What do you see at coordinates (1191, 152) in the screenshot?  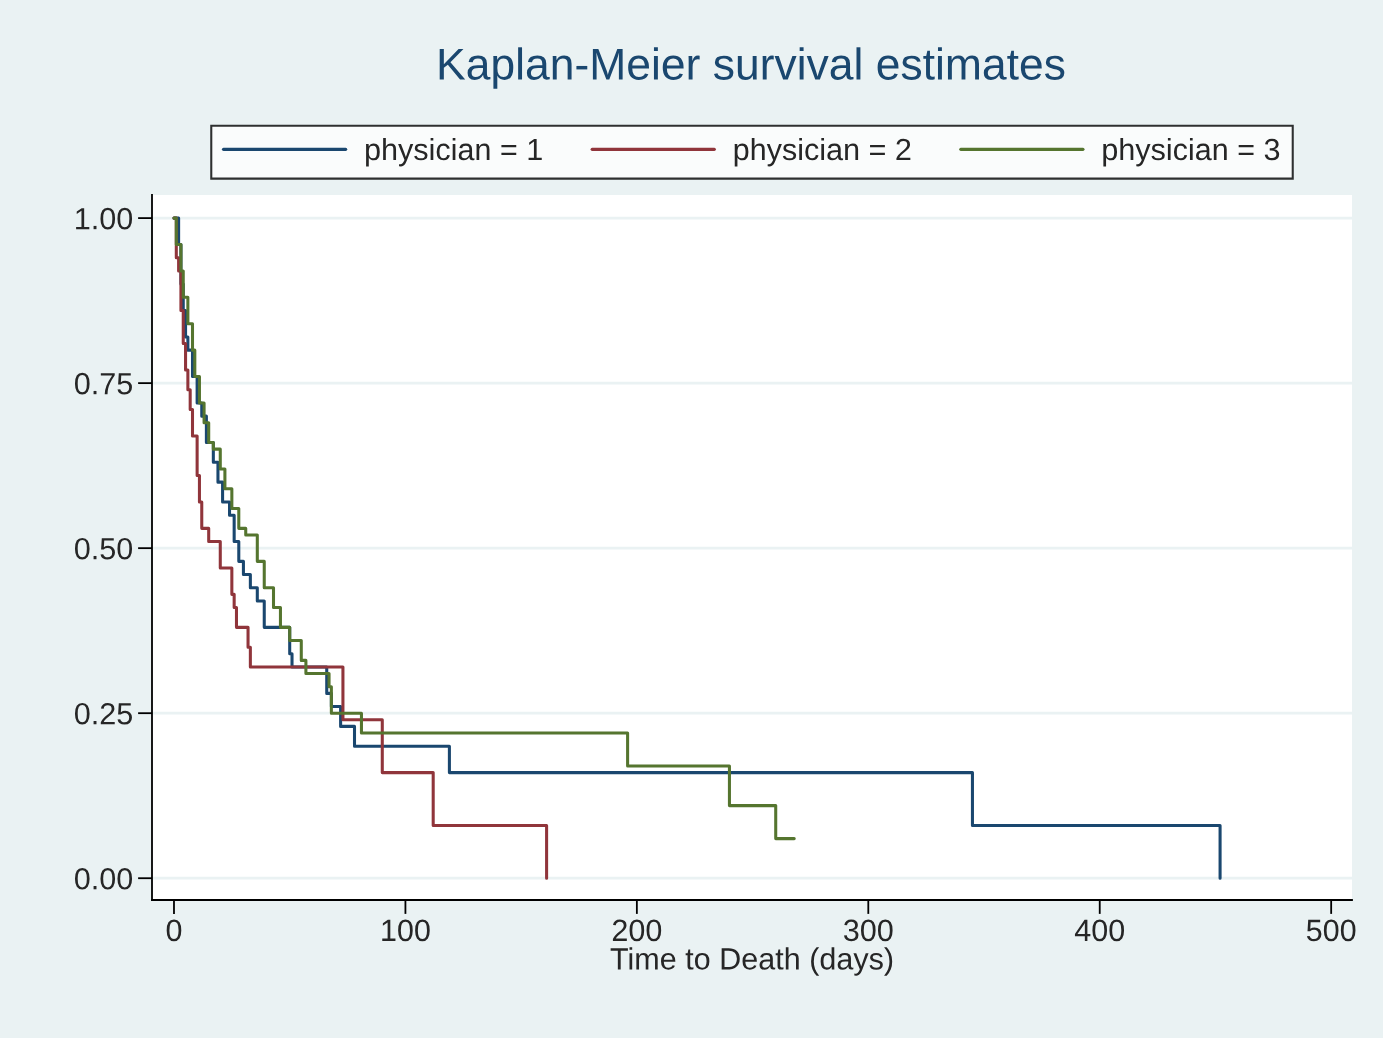 I see `legend-label: physician = 3` at bounding box center [1191, 152].